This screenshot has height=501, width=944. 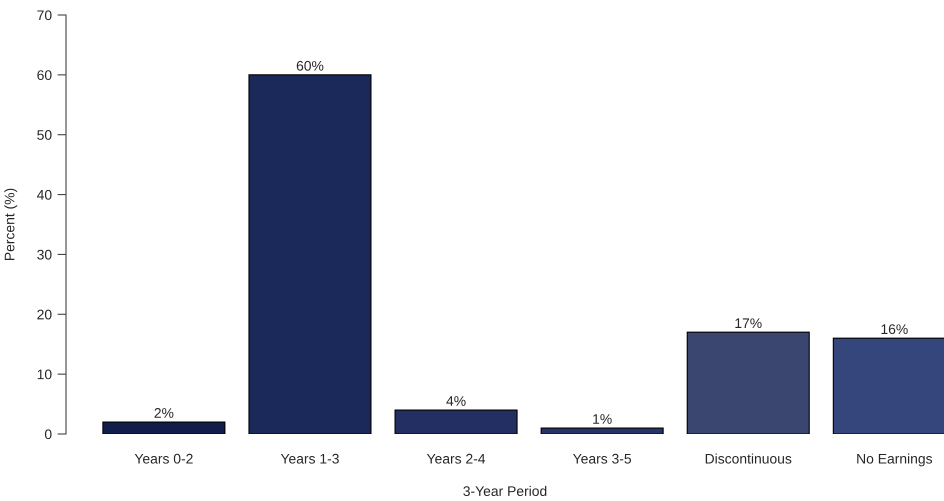 I want to click on x-tick-label: Years 0-2, so click(x=163, y=459).